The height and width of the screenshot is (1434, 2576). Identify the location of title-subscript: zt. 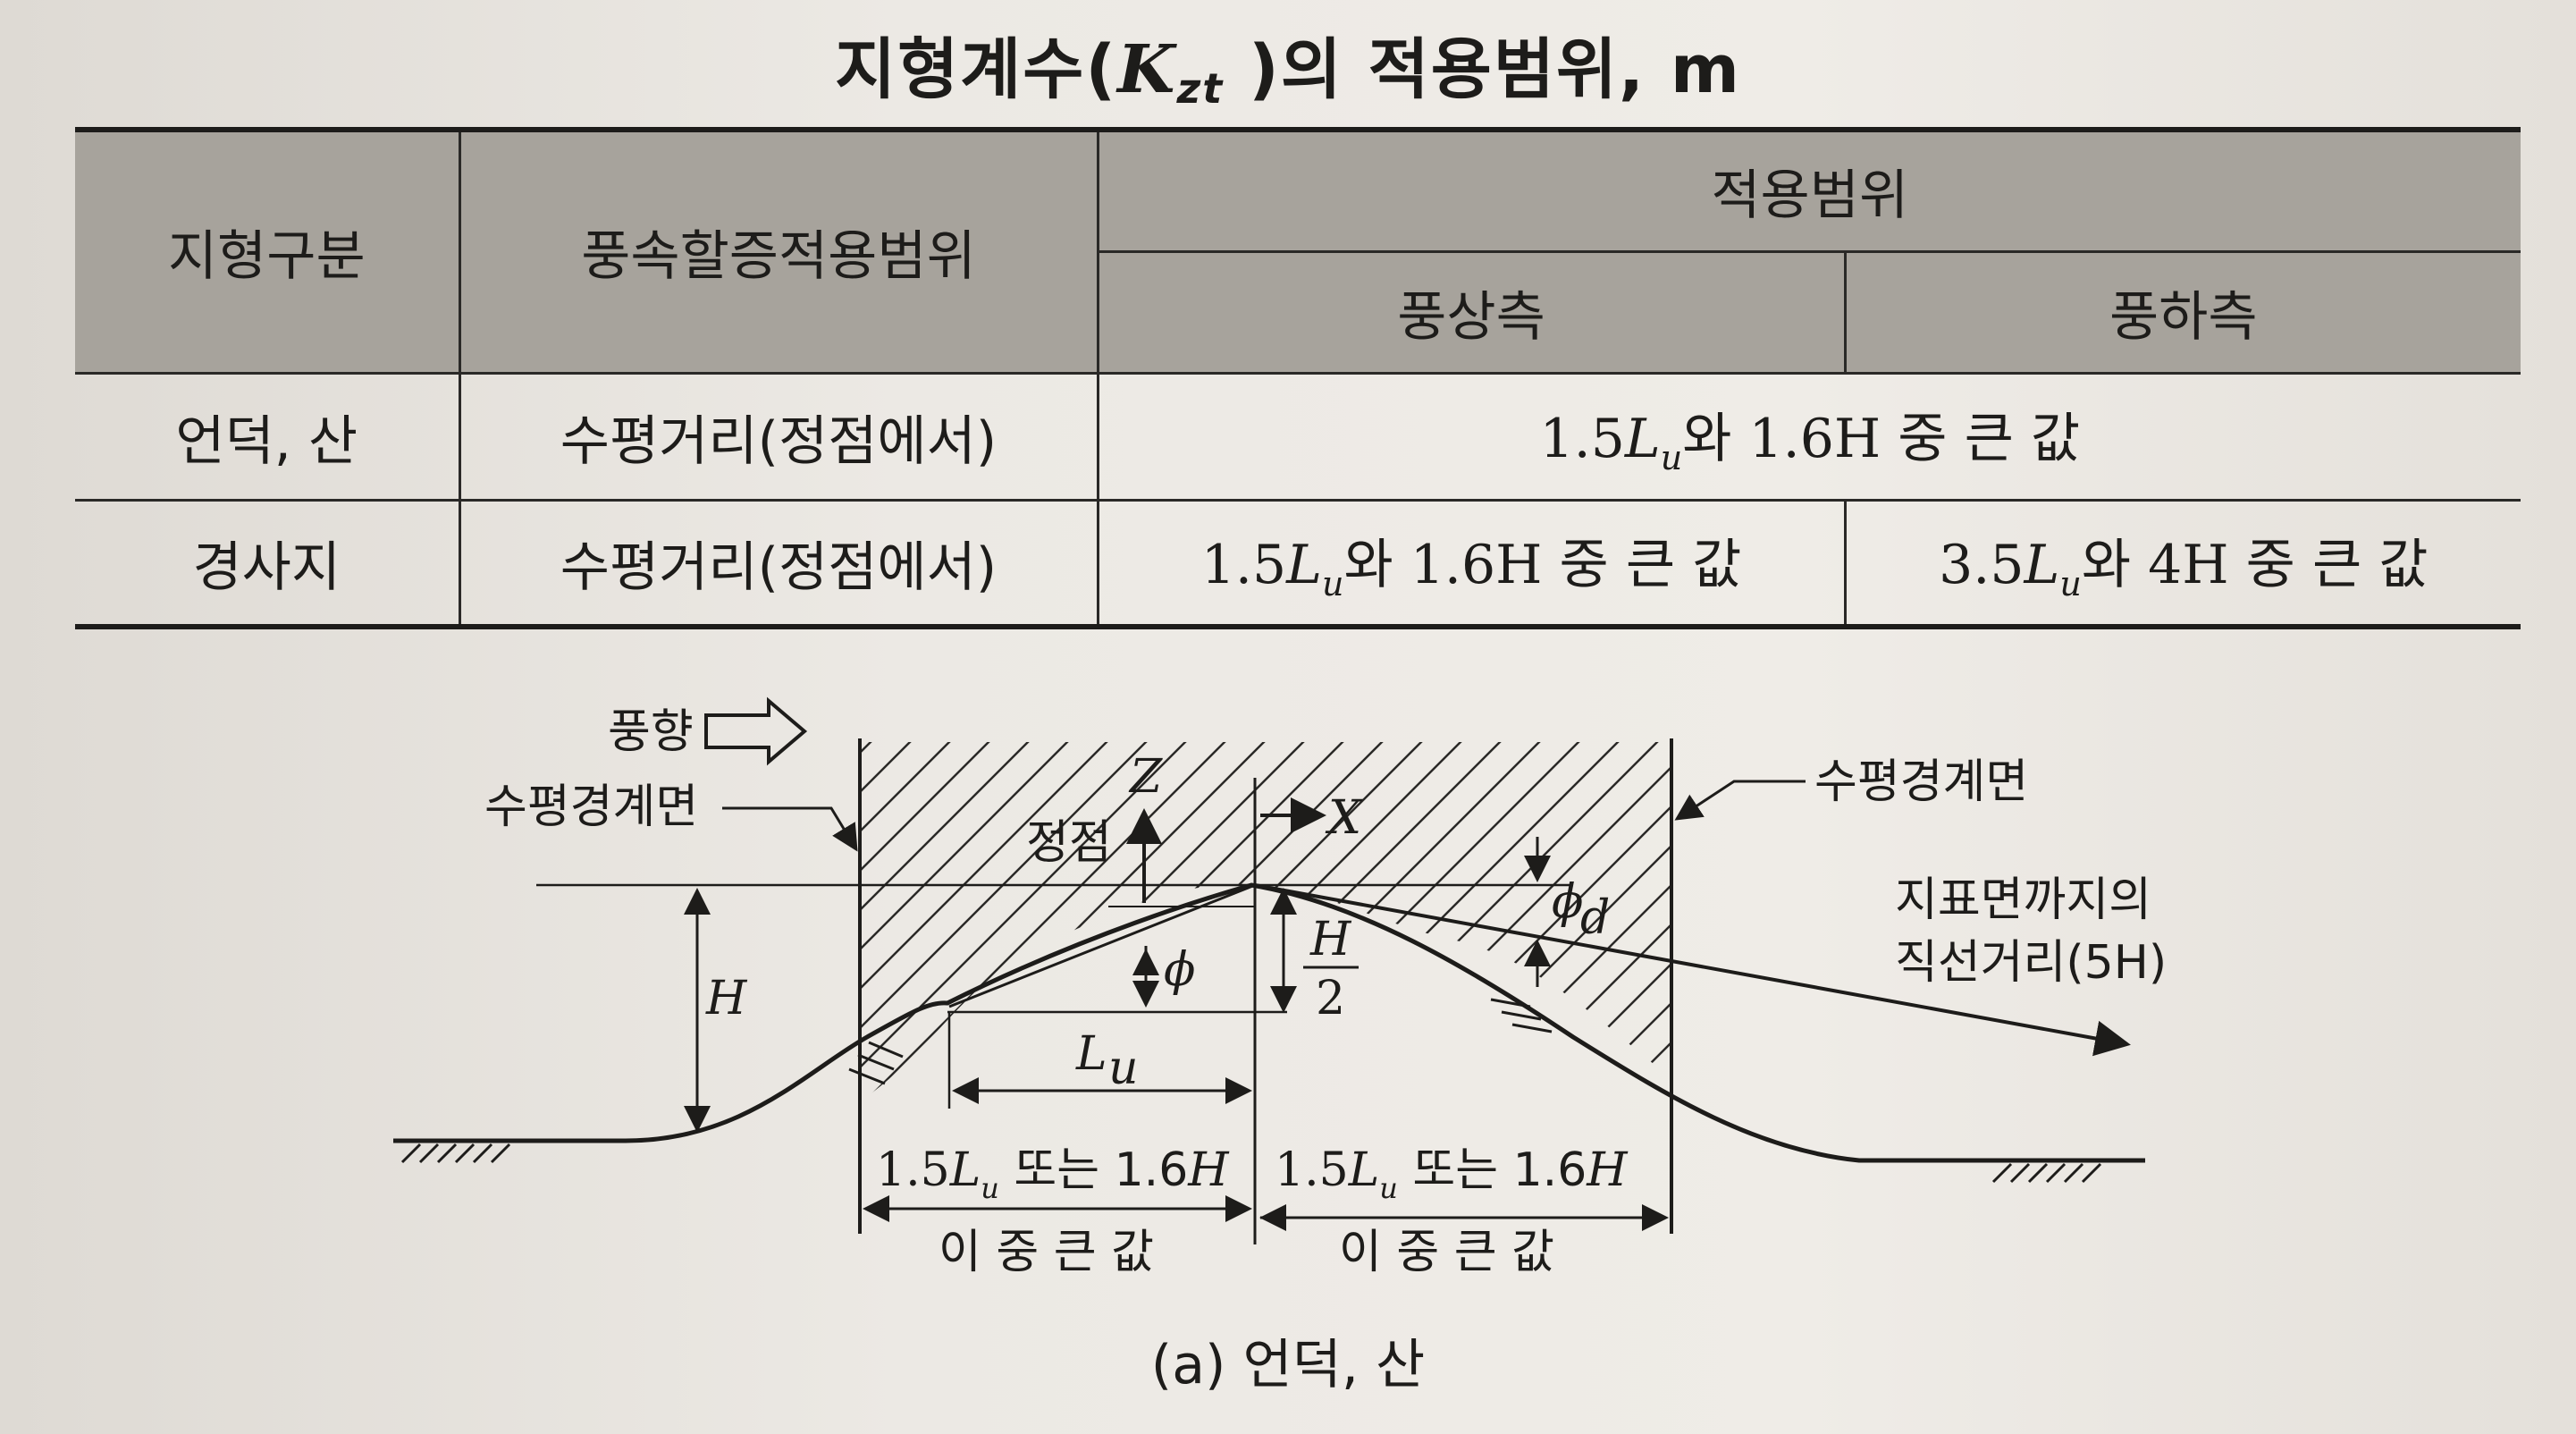
(1201, 88).